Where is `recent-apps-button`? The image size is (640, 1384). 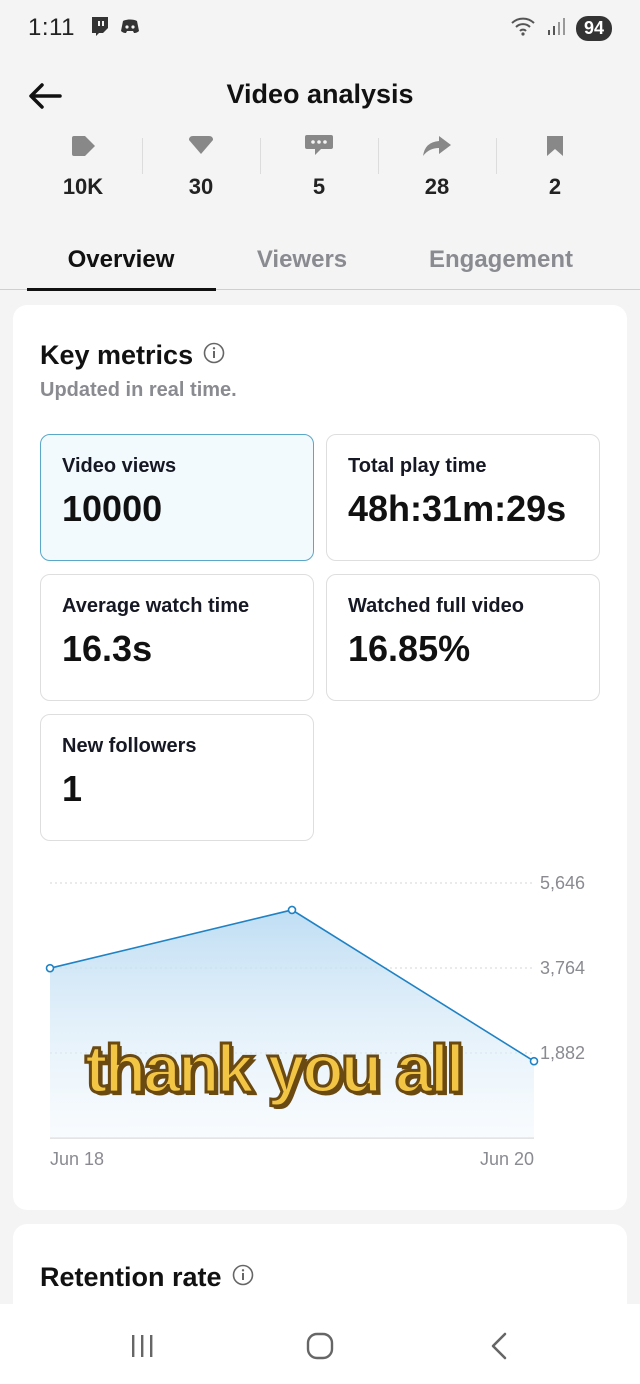
recent-apps-button is located at coordinates (142, 1346).